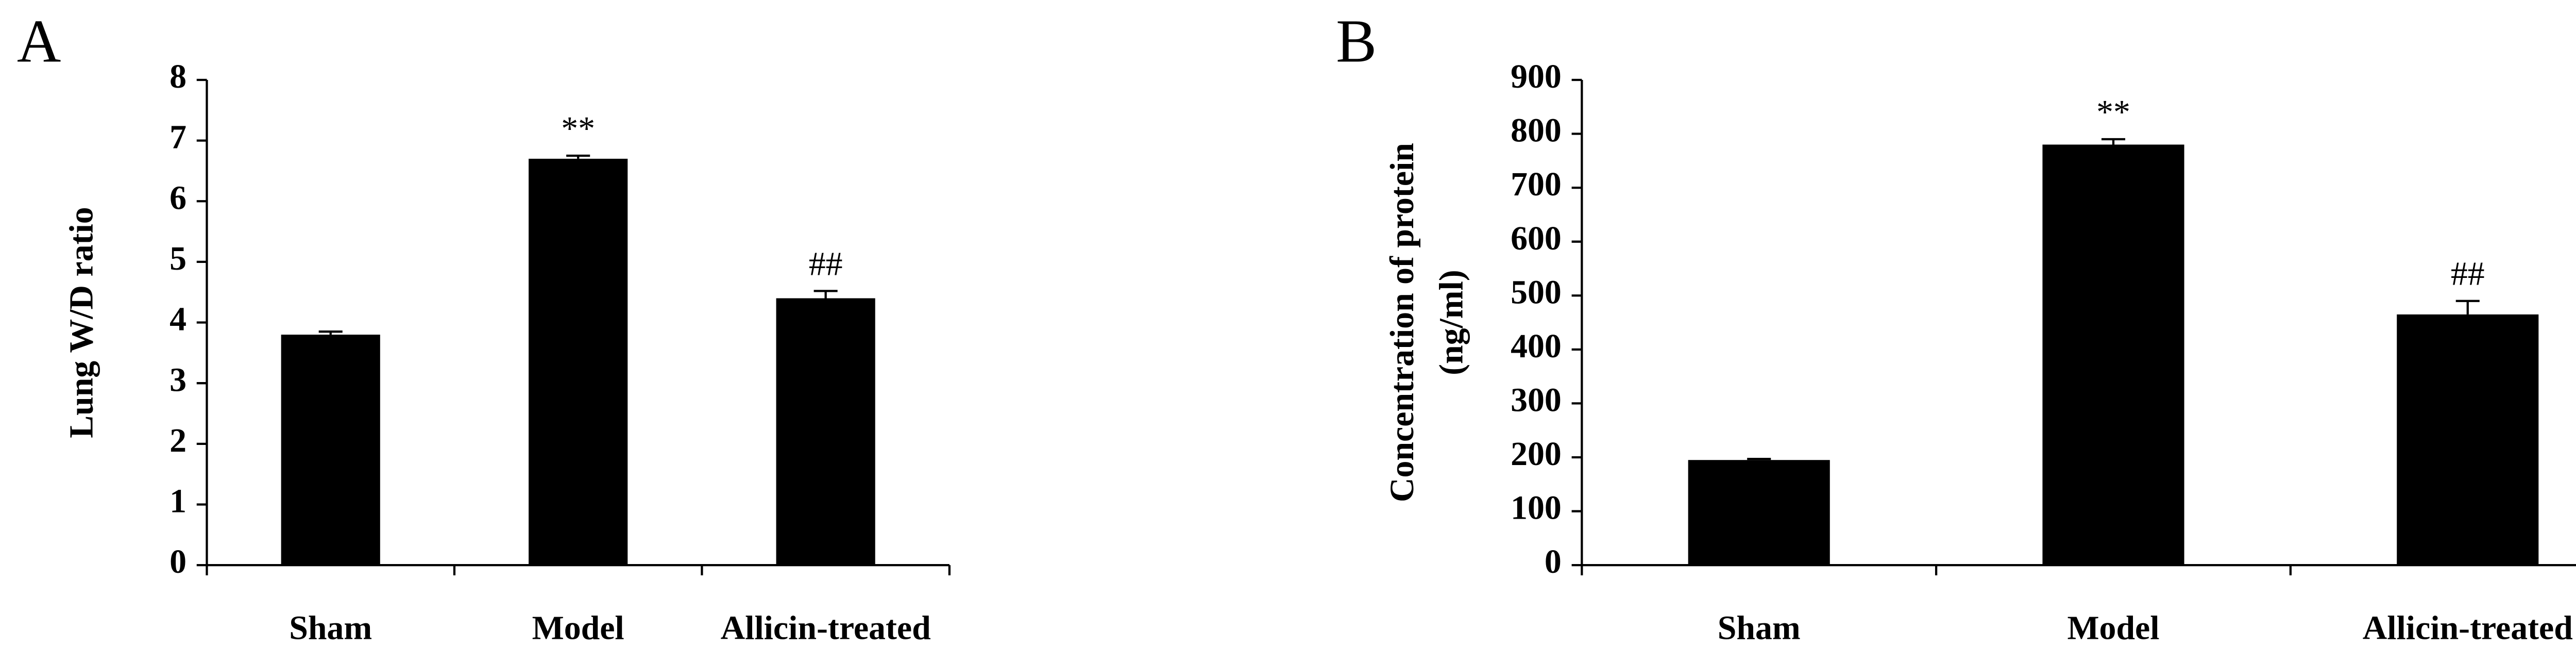  I want to click on y-tick-label: 500, so click(1536, 292).